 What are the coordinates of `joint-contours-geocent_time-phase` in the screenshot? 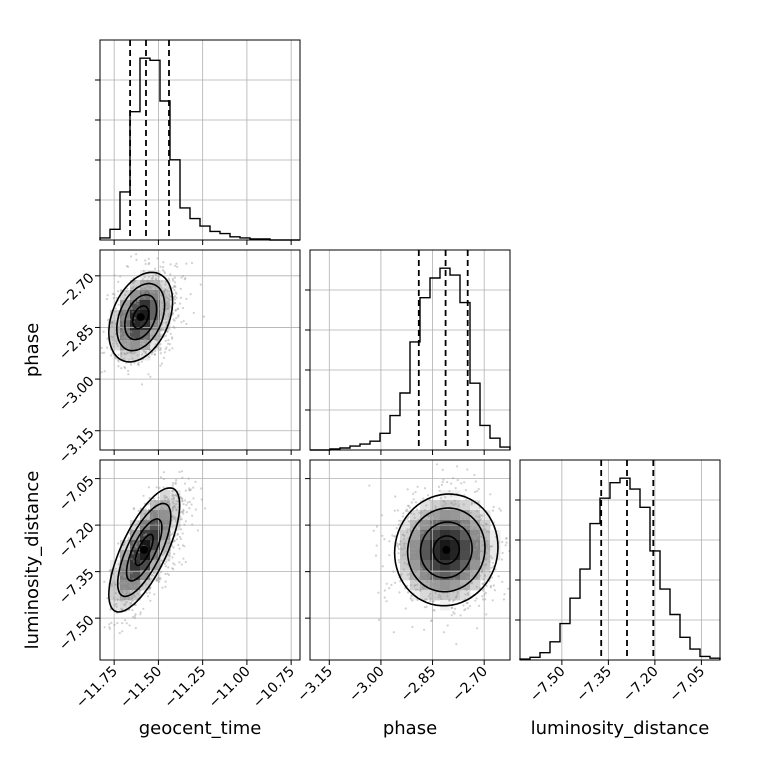 It's located at (140, 317).